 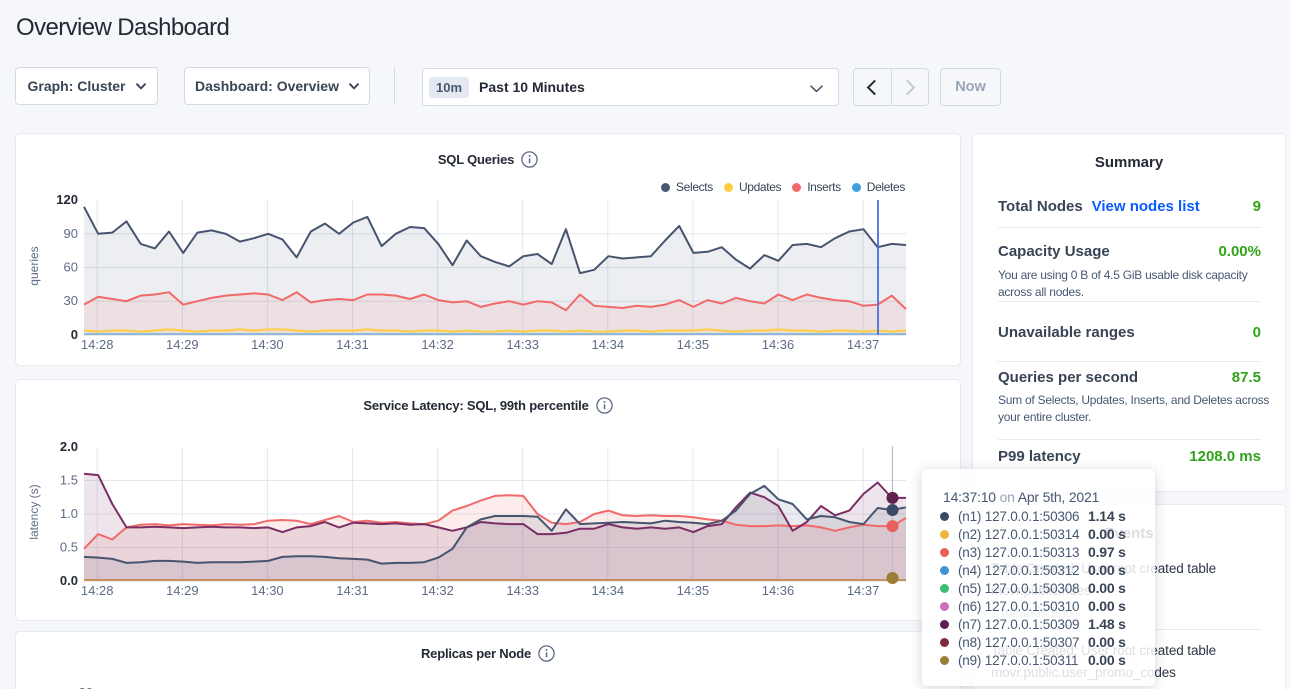 I want to click on svg-text: 1.5, so click(x=69, y=480).